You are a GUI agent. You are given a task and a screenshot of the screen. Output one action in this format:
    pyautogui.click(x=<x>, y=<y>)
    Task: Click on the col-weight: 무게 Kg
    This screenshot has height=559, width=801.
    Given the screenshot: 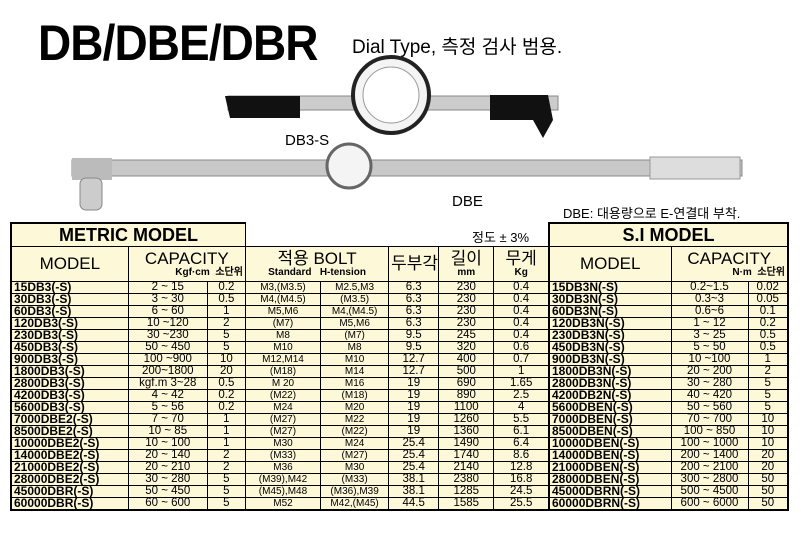 What is the action you would take?
    pyautogui.click(x=521, y=264)
    